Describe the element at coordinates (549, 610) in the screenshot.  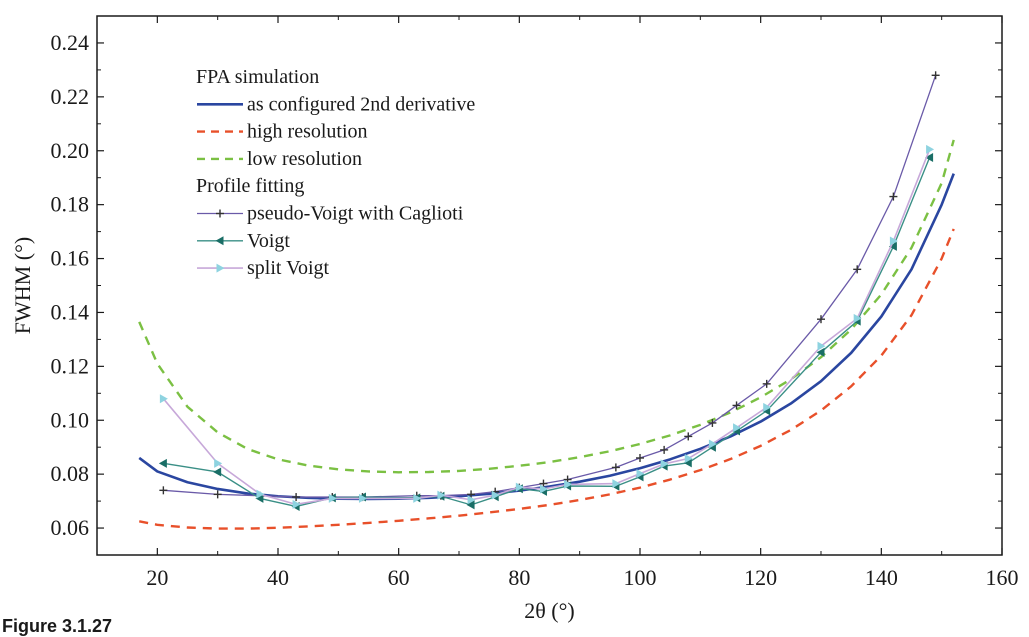
I see `x-axis-title: 2θ (°)` at that location.